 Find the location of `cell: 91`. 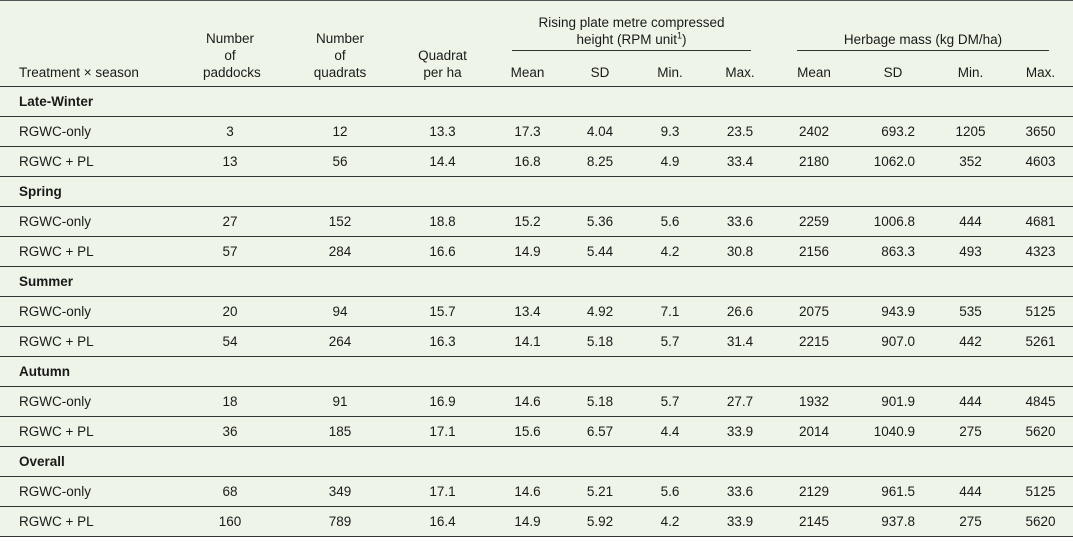

cell: 91 is located at coordinates (340, 401).